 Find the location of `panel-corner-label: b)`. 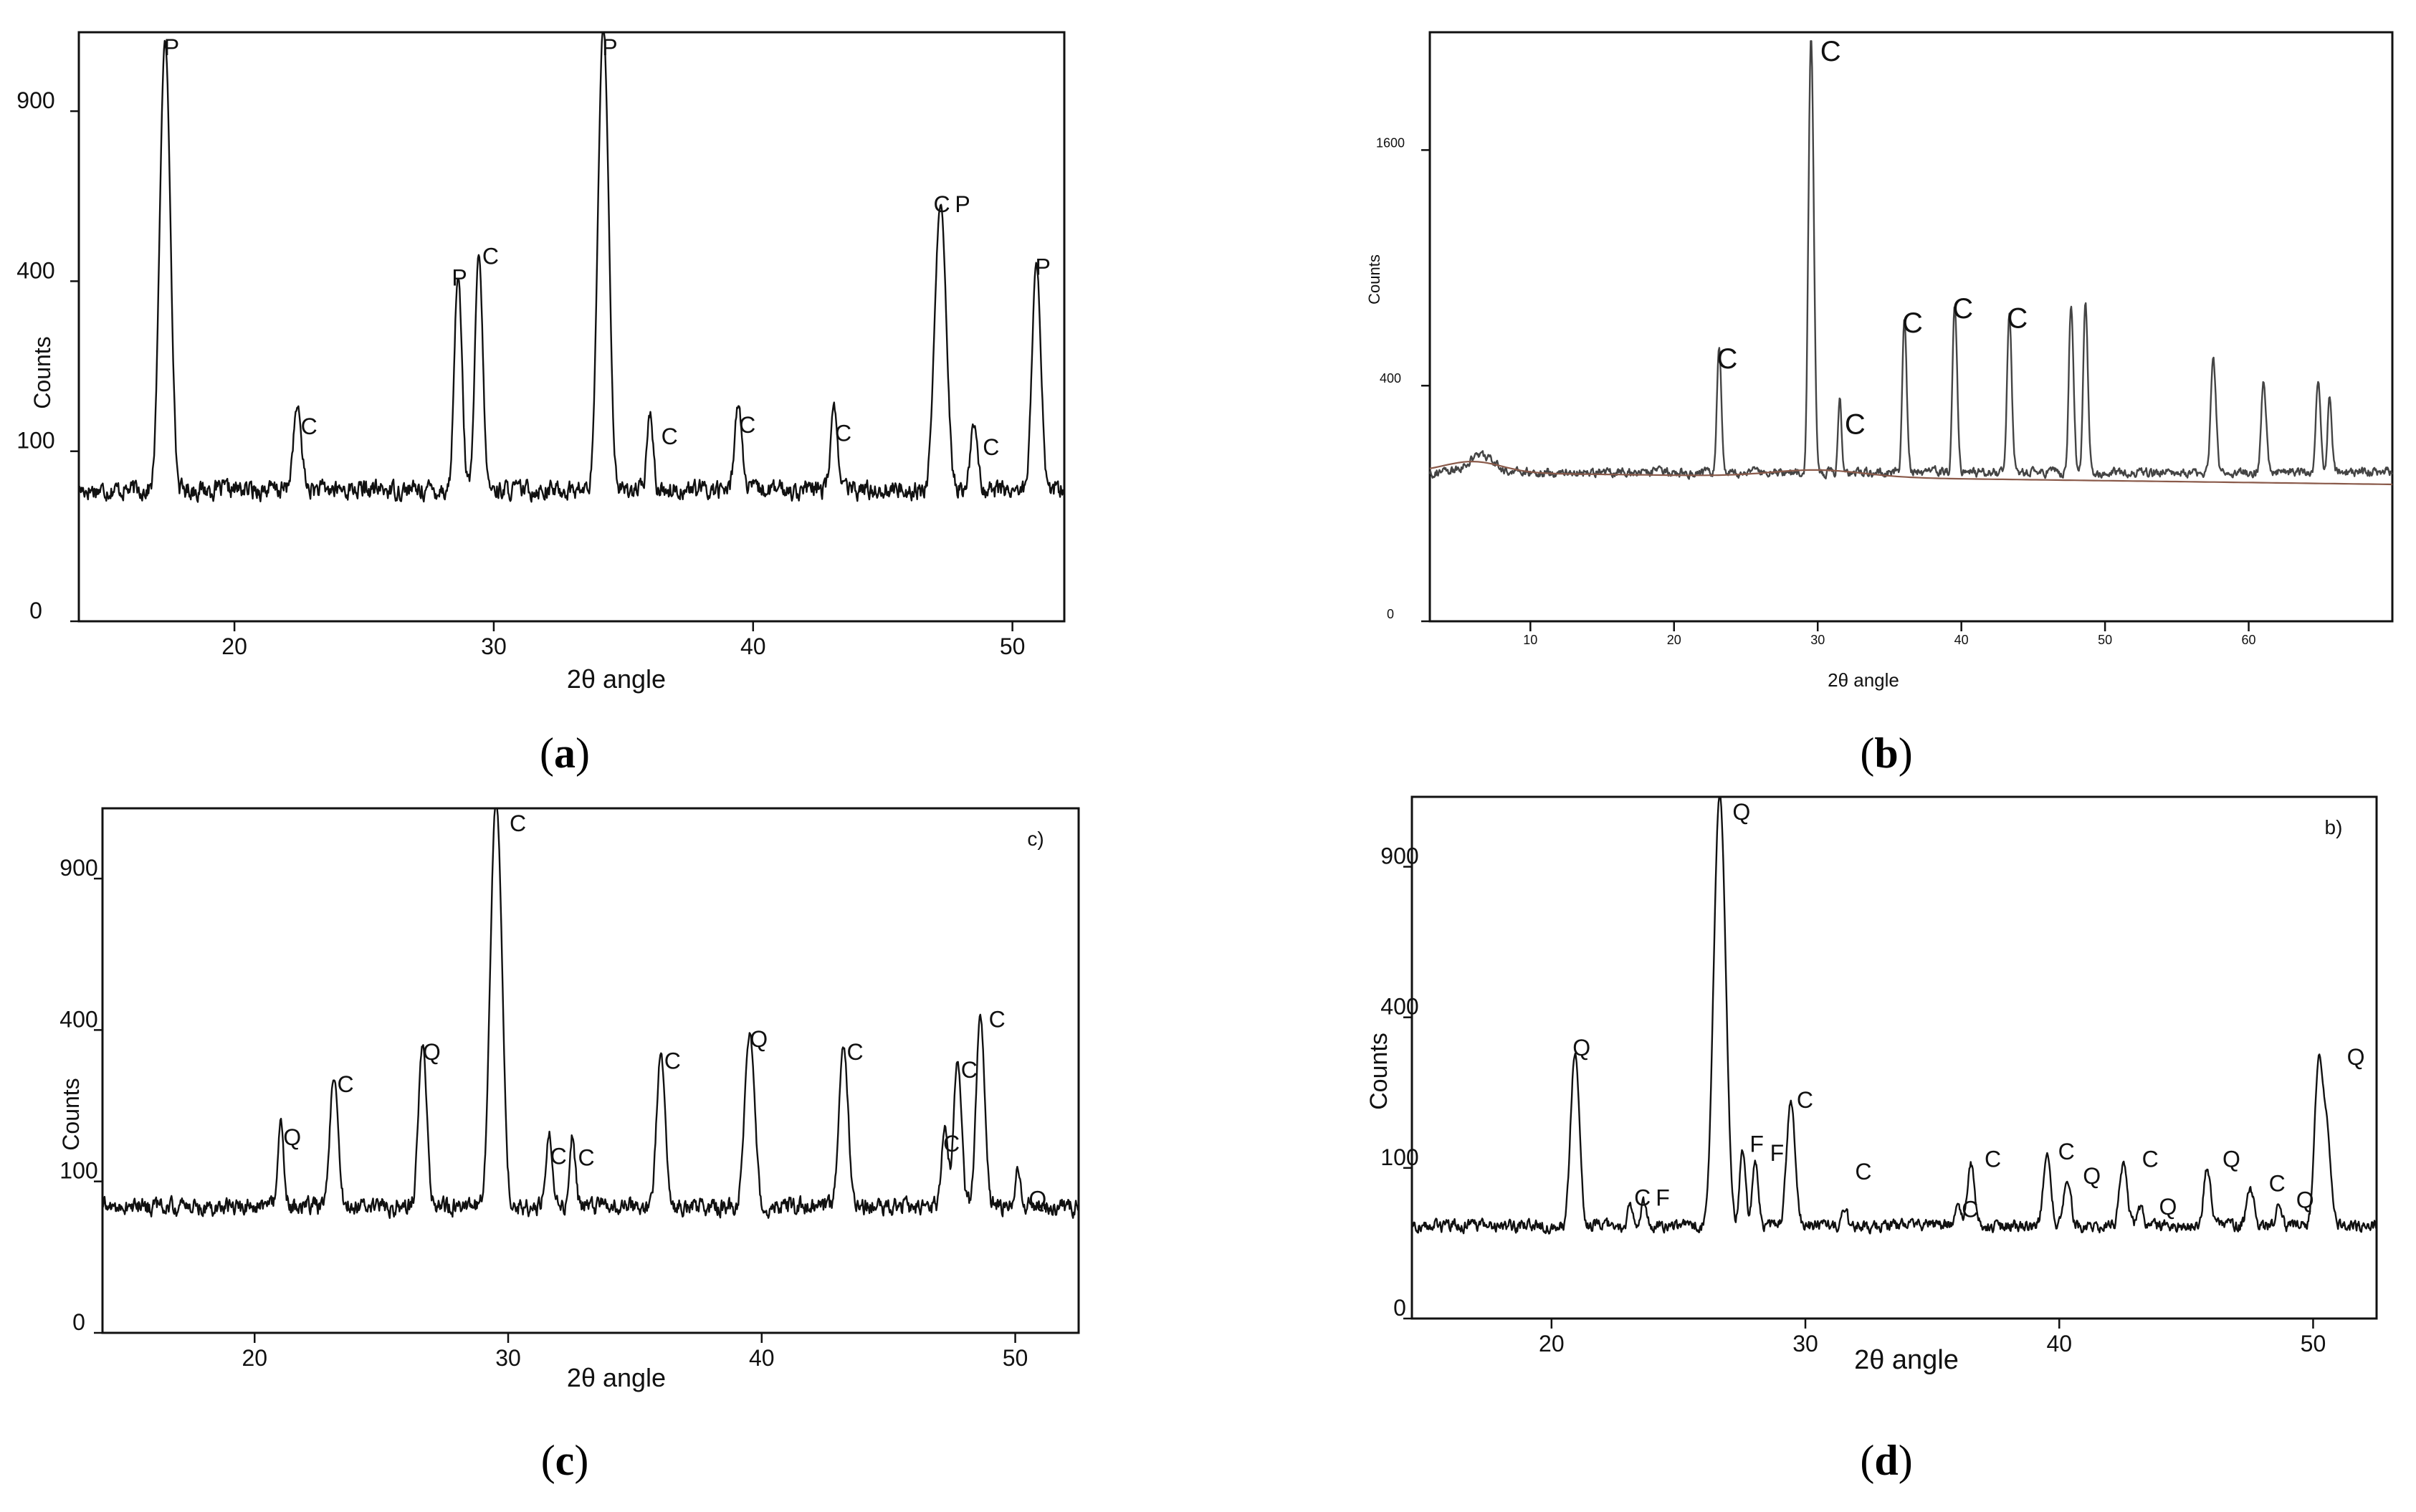

panel-corner-label: b) is located at coordinates (2334, 827).